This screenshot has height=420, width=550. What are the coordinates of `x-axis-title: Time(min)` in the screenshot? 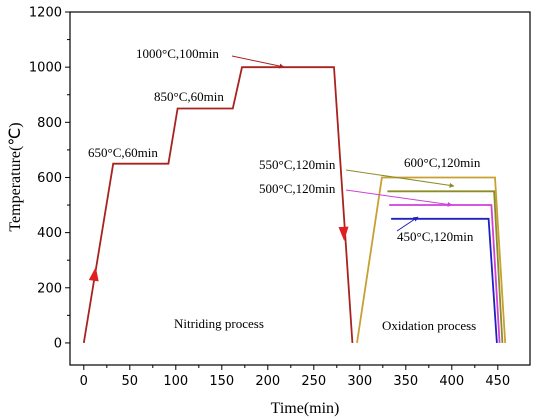 It's located at (305, 408).